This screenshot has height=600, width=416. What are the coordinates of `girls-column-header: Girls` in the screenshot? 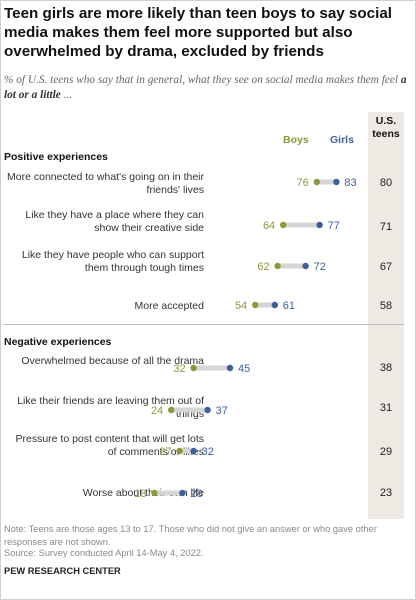 It's located at (342, 140).